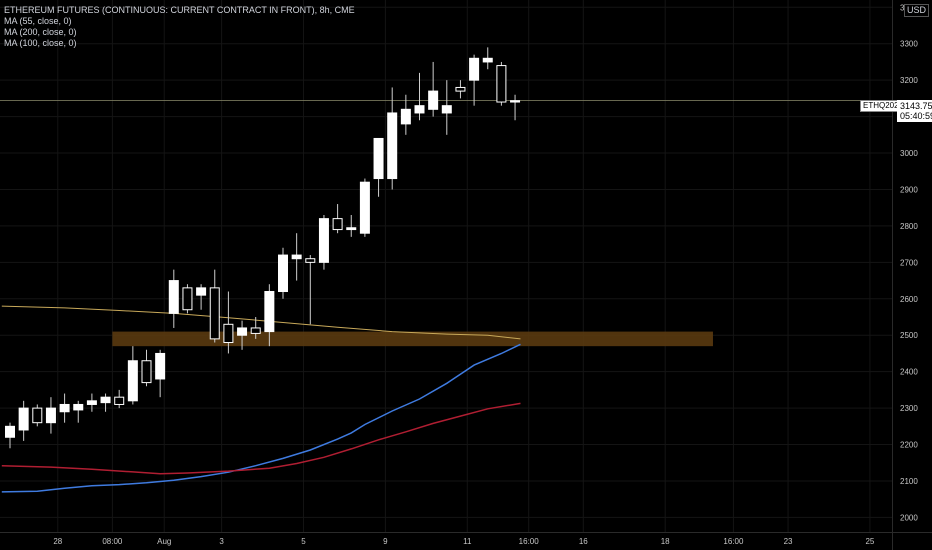  Describe the element at coordinates (909, 262) in the screenshot. I see `y-tick-label: 2700` at that location.